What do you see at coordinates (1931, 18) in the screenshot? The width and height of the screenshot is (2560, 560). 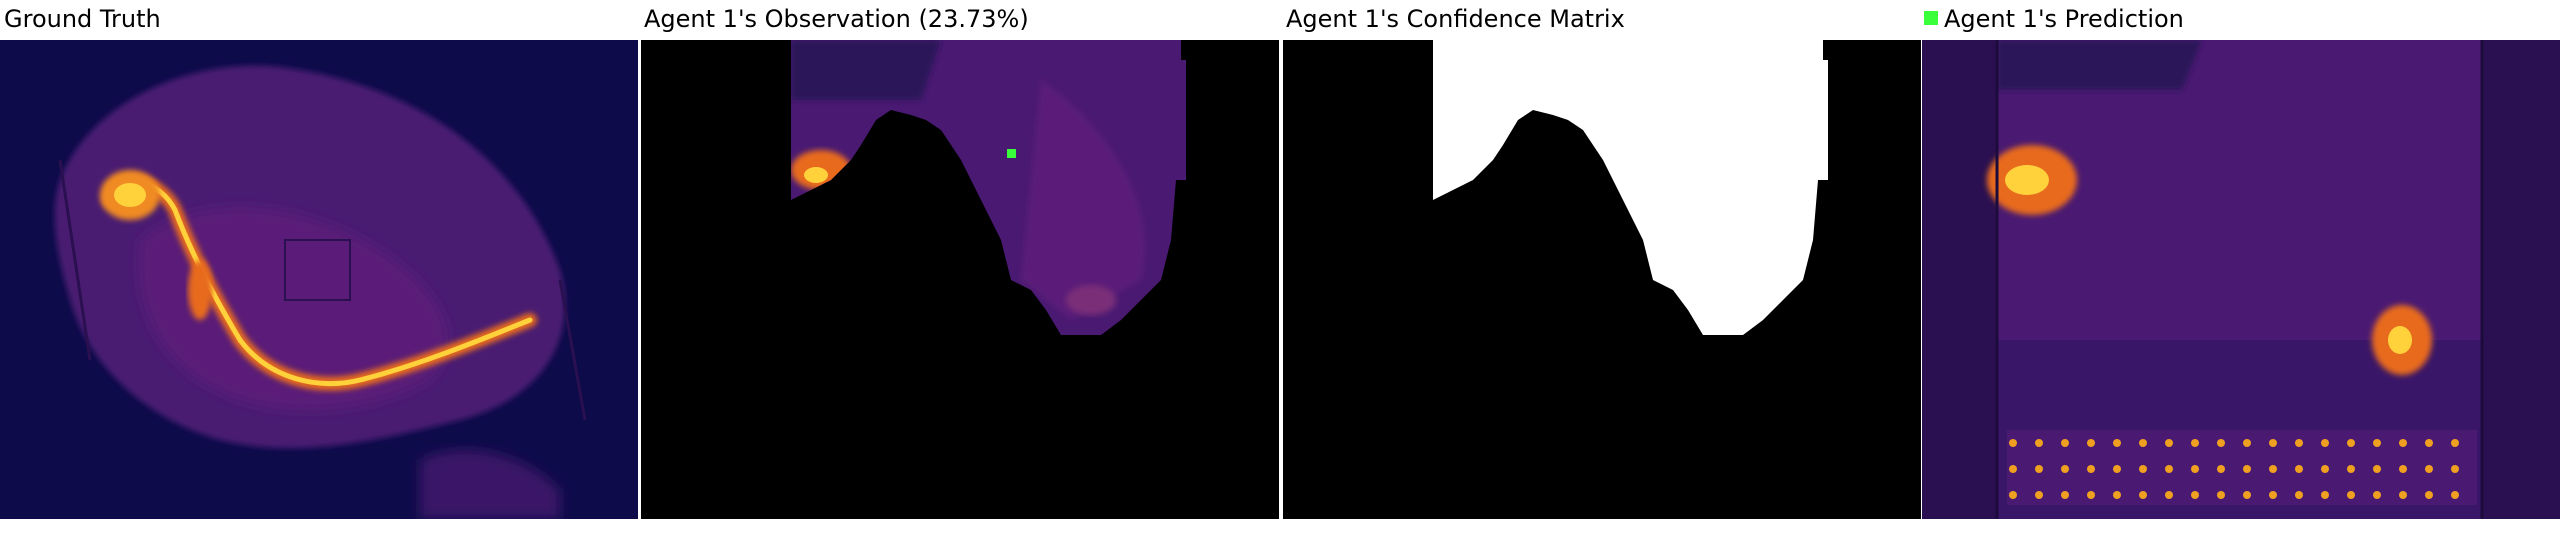 I see `green-square-icon` at bounding box center [1931, 18].